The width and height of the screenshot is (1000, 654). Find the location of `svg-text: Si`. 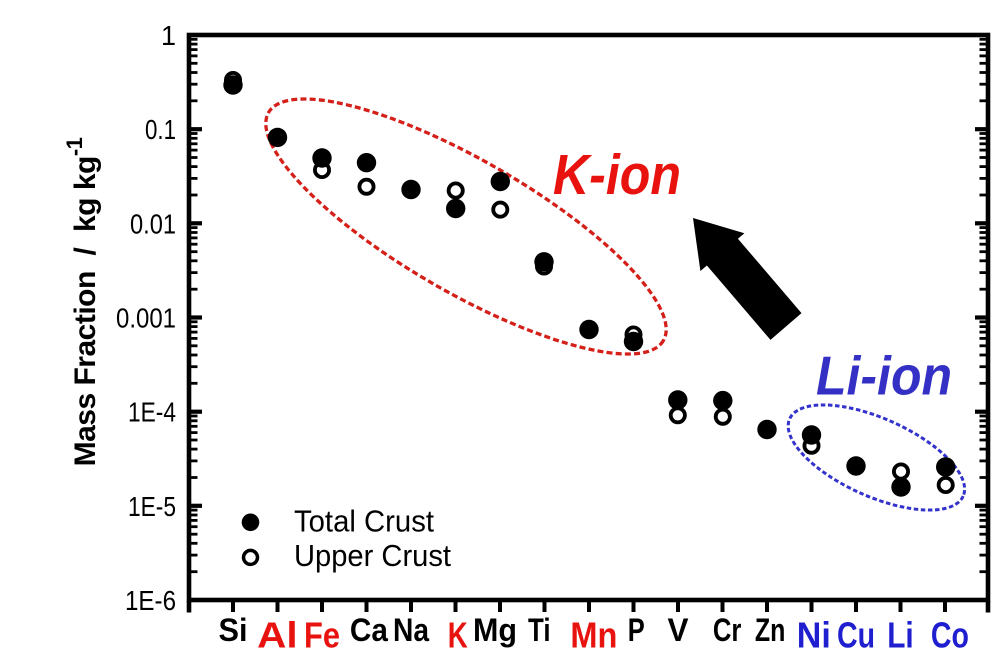

svg-text: Si is located at coordinates (233, 630).